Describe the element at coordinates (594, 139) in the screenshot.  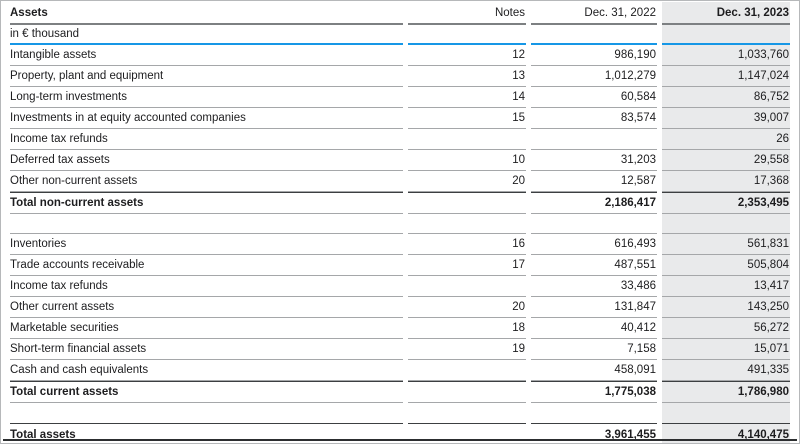
I see `value-2022-cell` at that location.